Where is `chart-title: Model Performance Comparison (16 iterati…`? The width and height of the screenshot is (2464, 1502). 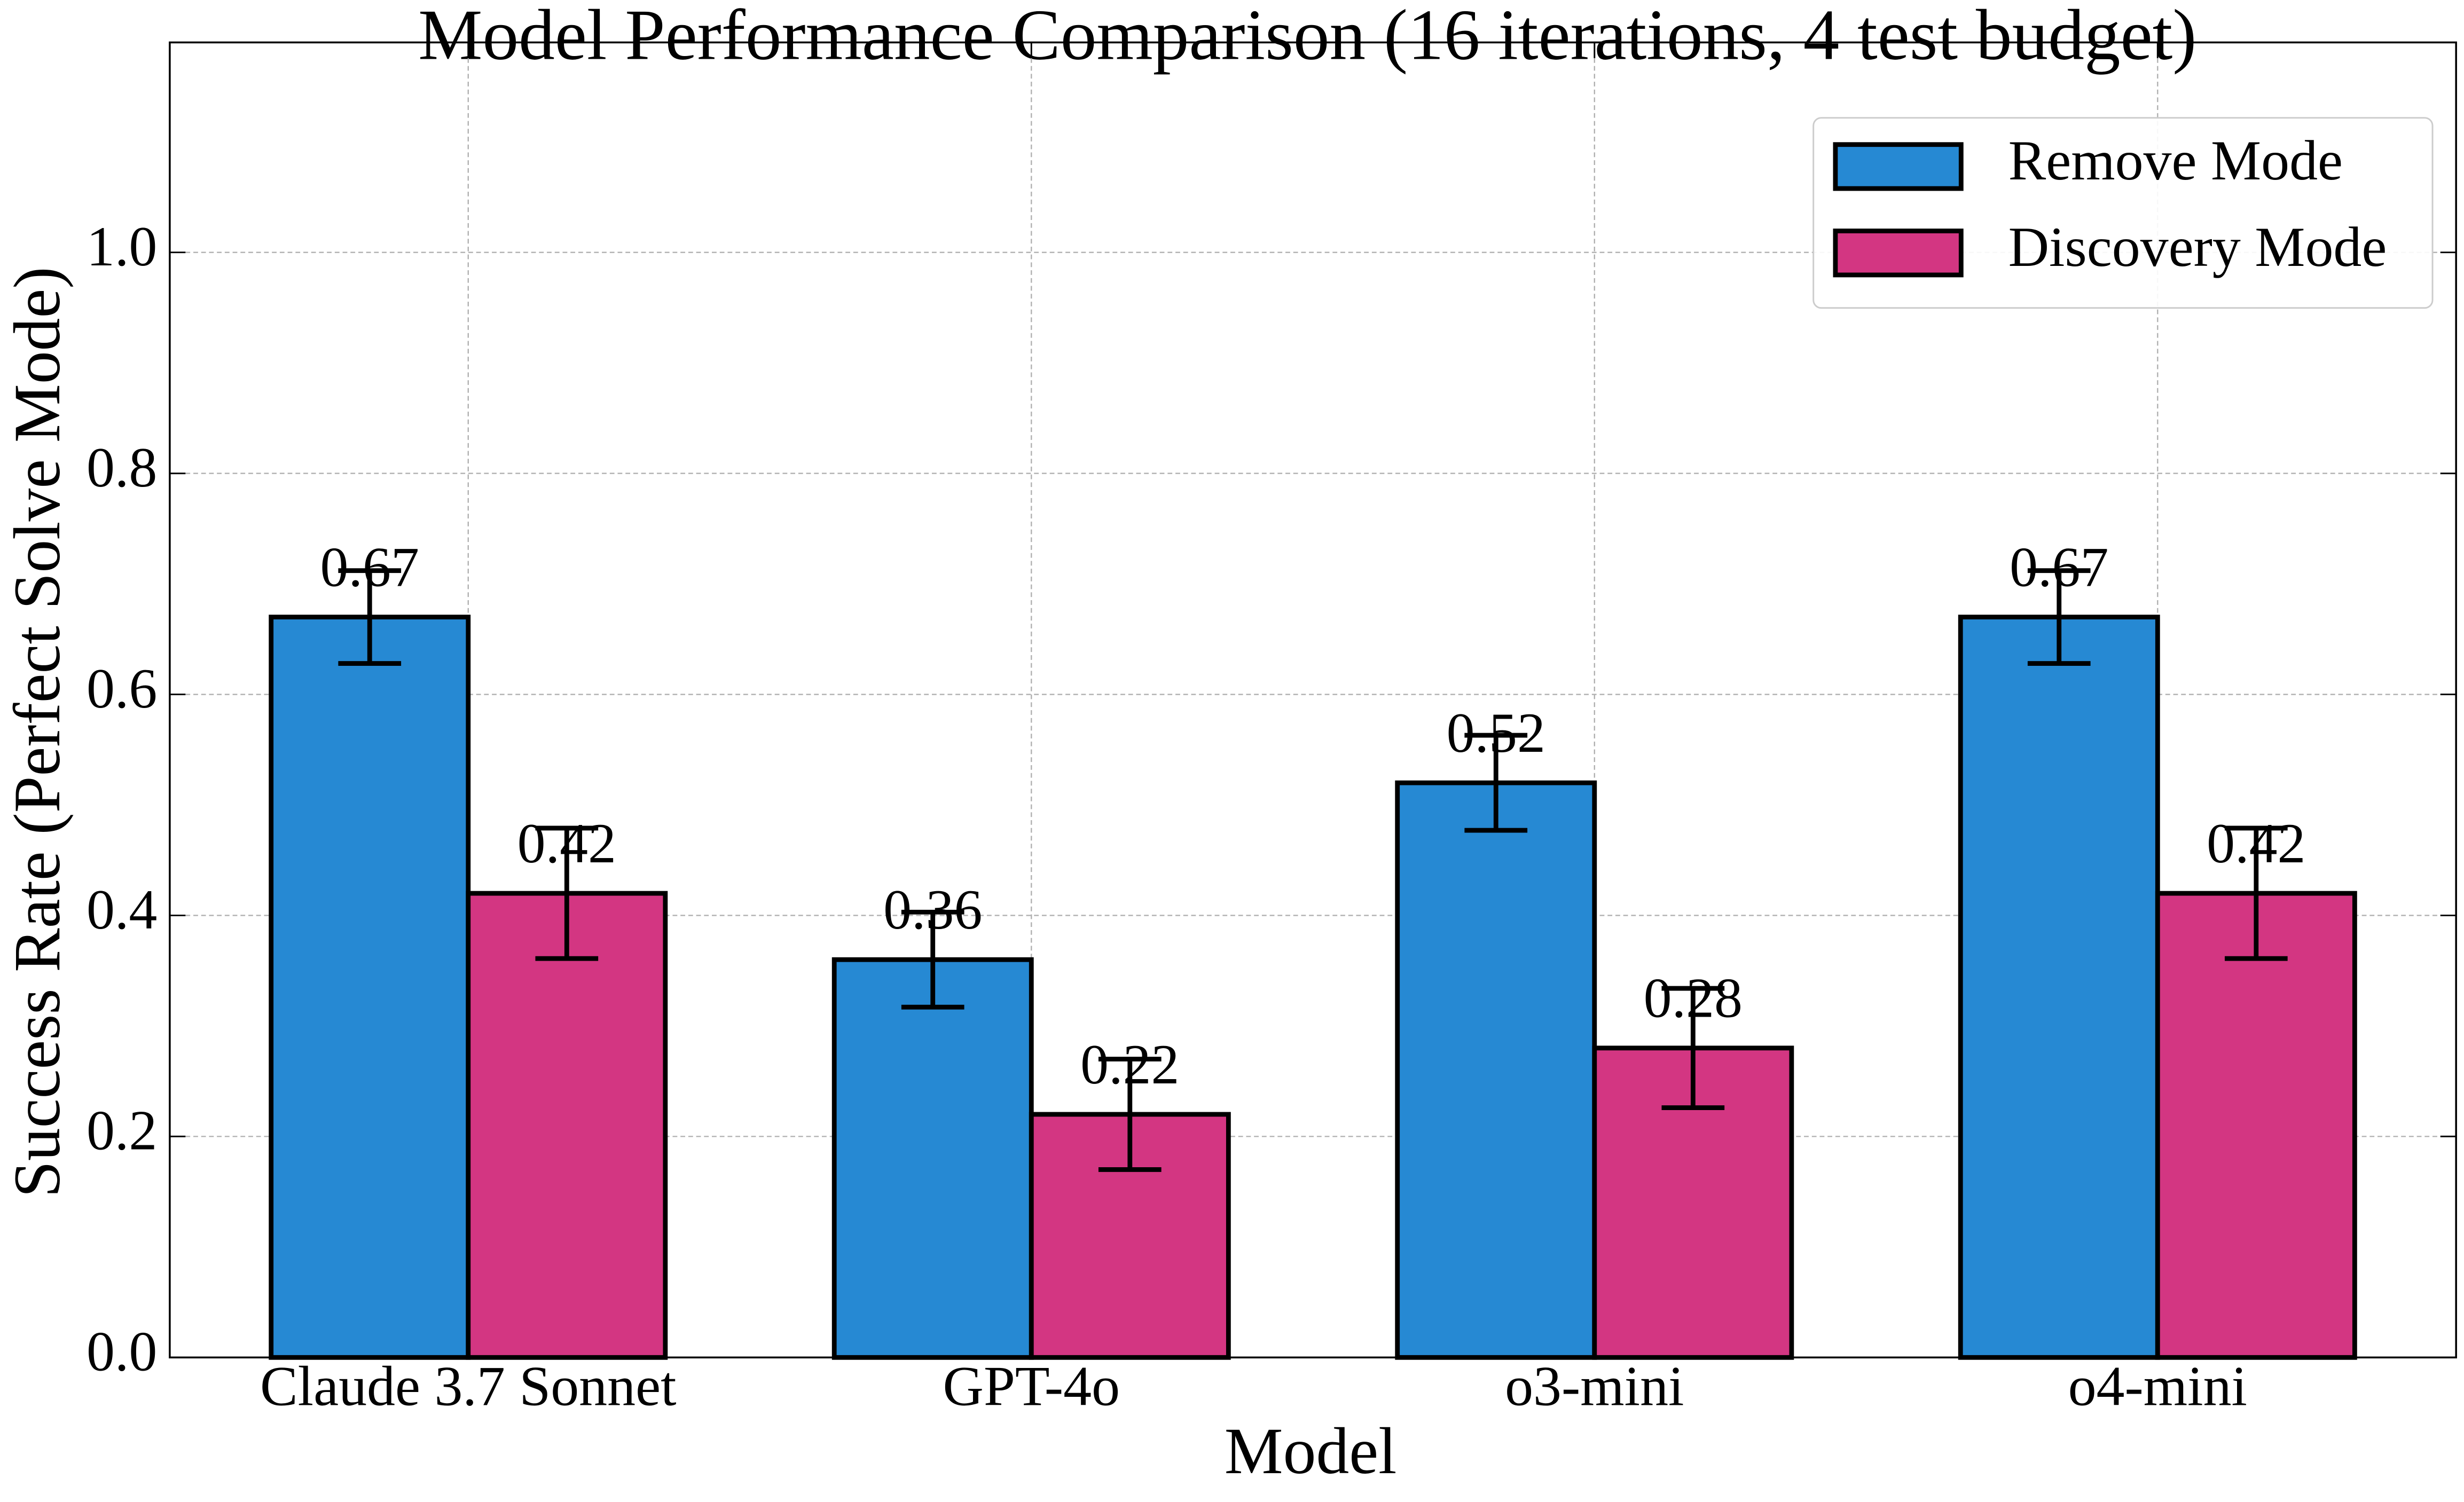 chart-title: Model Performance Comparison (16 iterati… is located at coordinates (1307, 38).